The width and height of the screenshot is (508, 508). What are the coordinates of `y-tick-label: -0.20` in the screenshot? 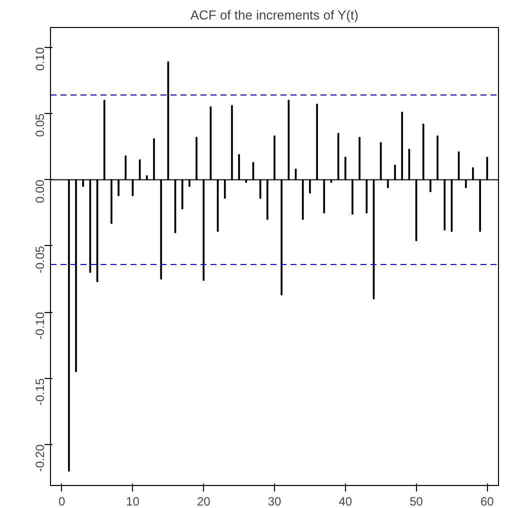 It's located at (40, 458).